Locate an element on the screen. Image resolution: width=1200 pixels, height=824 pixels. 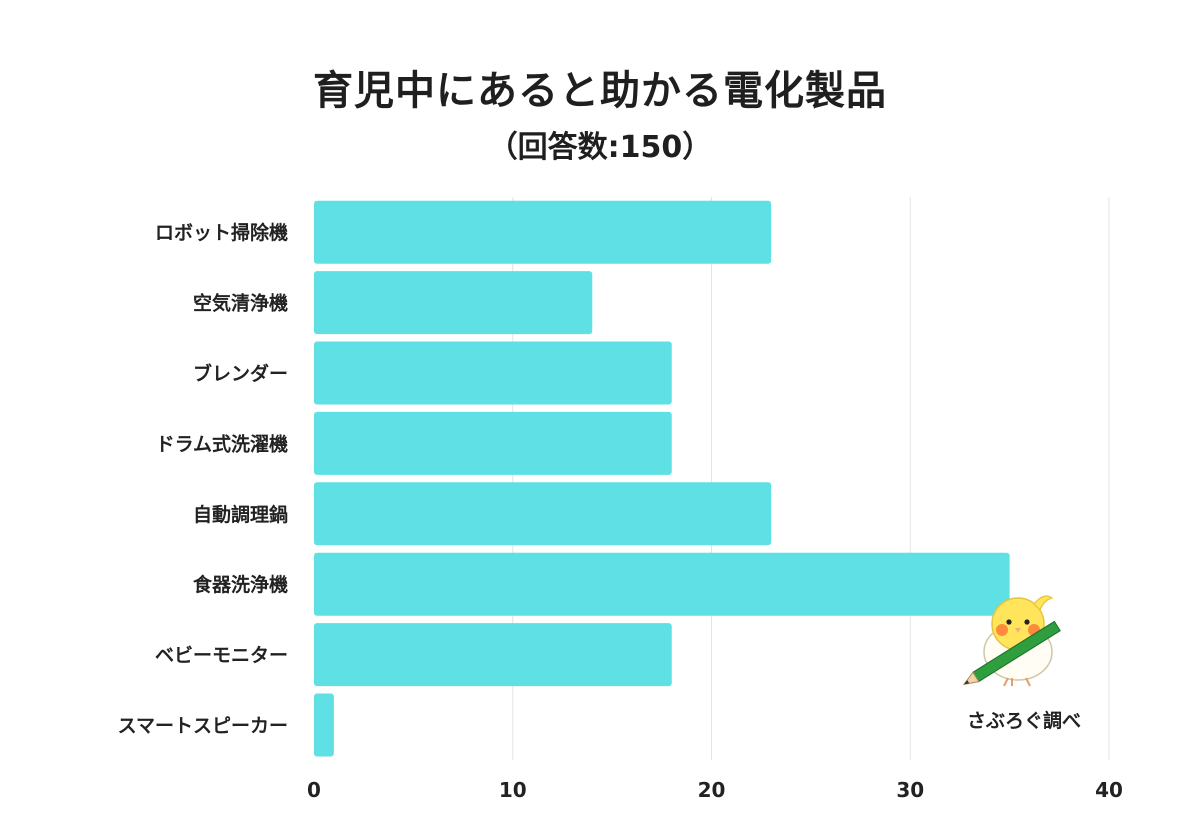
source-credit: さぶろぐ調べ is located at coordinates (1023, 721).